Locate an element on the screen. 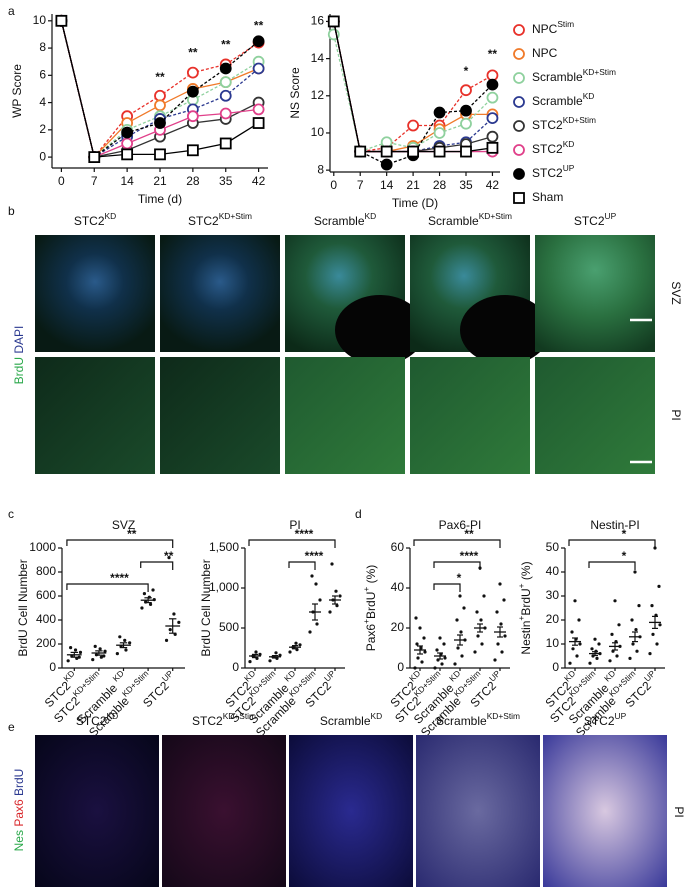 Image resolution: width=699 pixels, height=890 pixels. legend-label-part: KD is located at coordinates (569, 144).